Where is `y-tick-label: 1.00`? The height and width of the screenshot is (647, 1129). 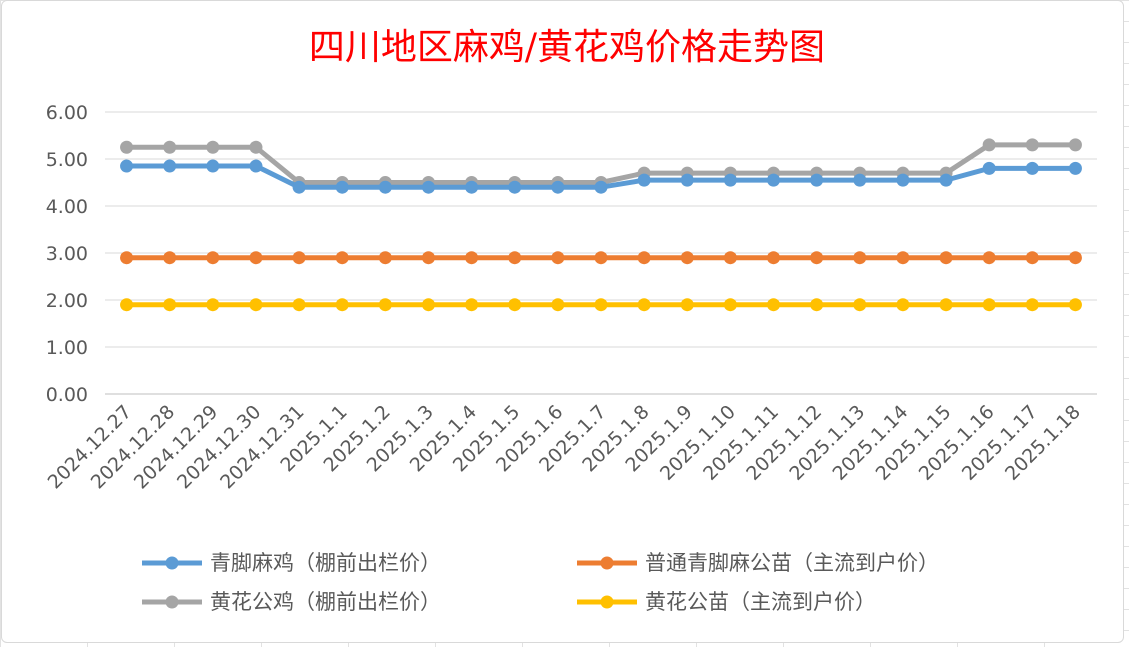
y-tick-label: 1.00 is located at coordinates (67, 348).